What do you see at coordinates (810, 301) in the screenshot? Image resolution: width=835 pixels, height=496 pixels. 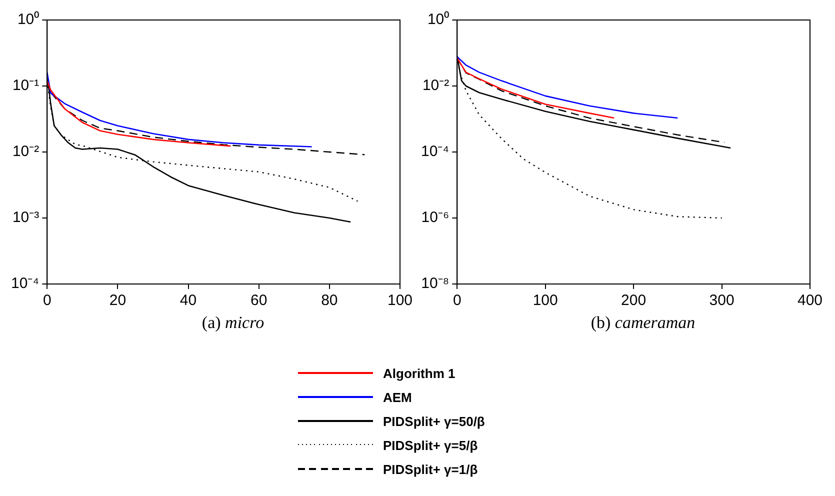 I see `x-tick-label: 400` at bounding box center [810, 301].